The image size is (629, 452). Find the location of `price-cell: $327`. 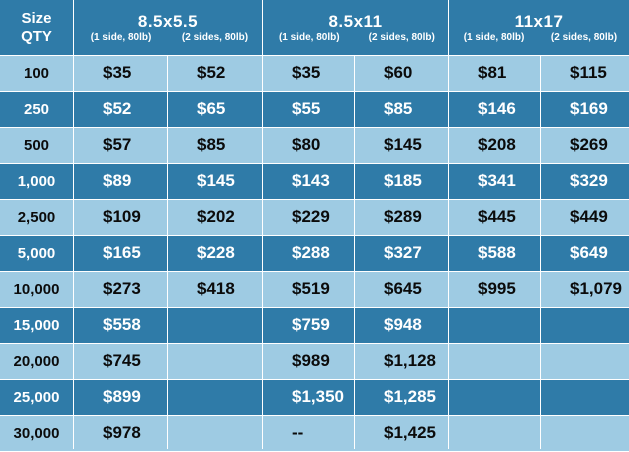

price-cell: $327 is located at coordinates (401, 253).